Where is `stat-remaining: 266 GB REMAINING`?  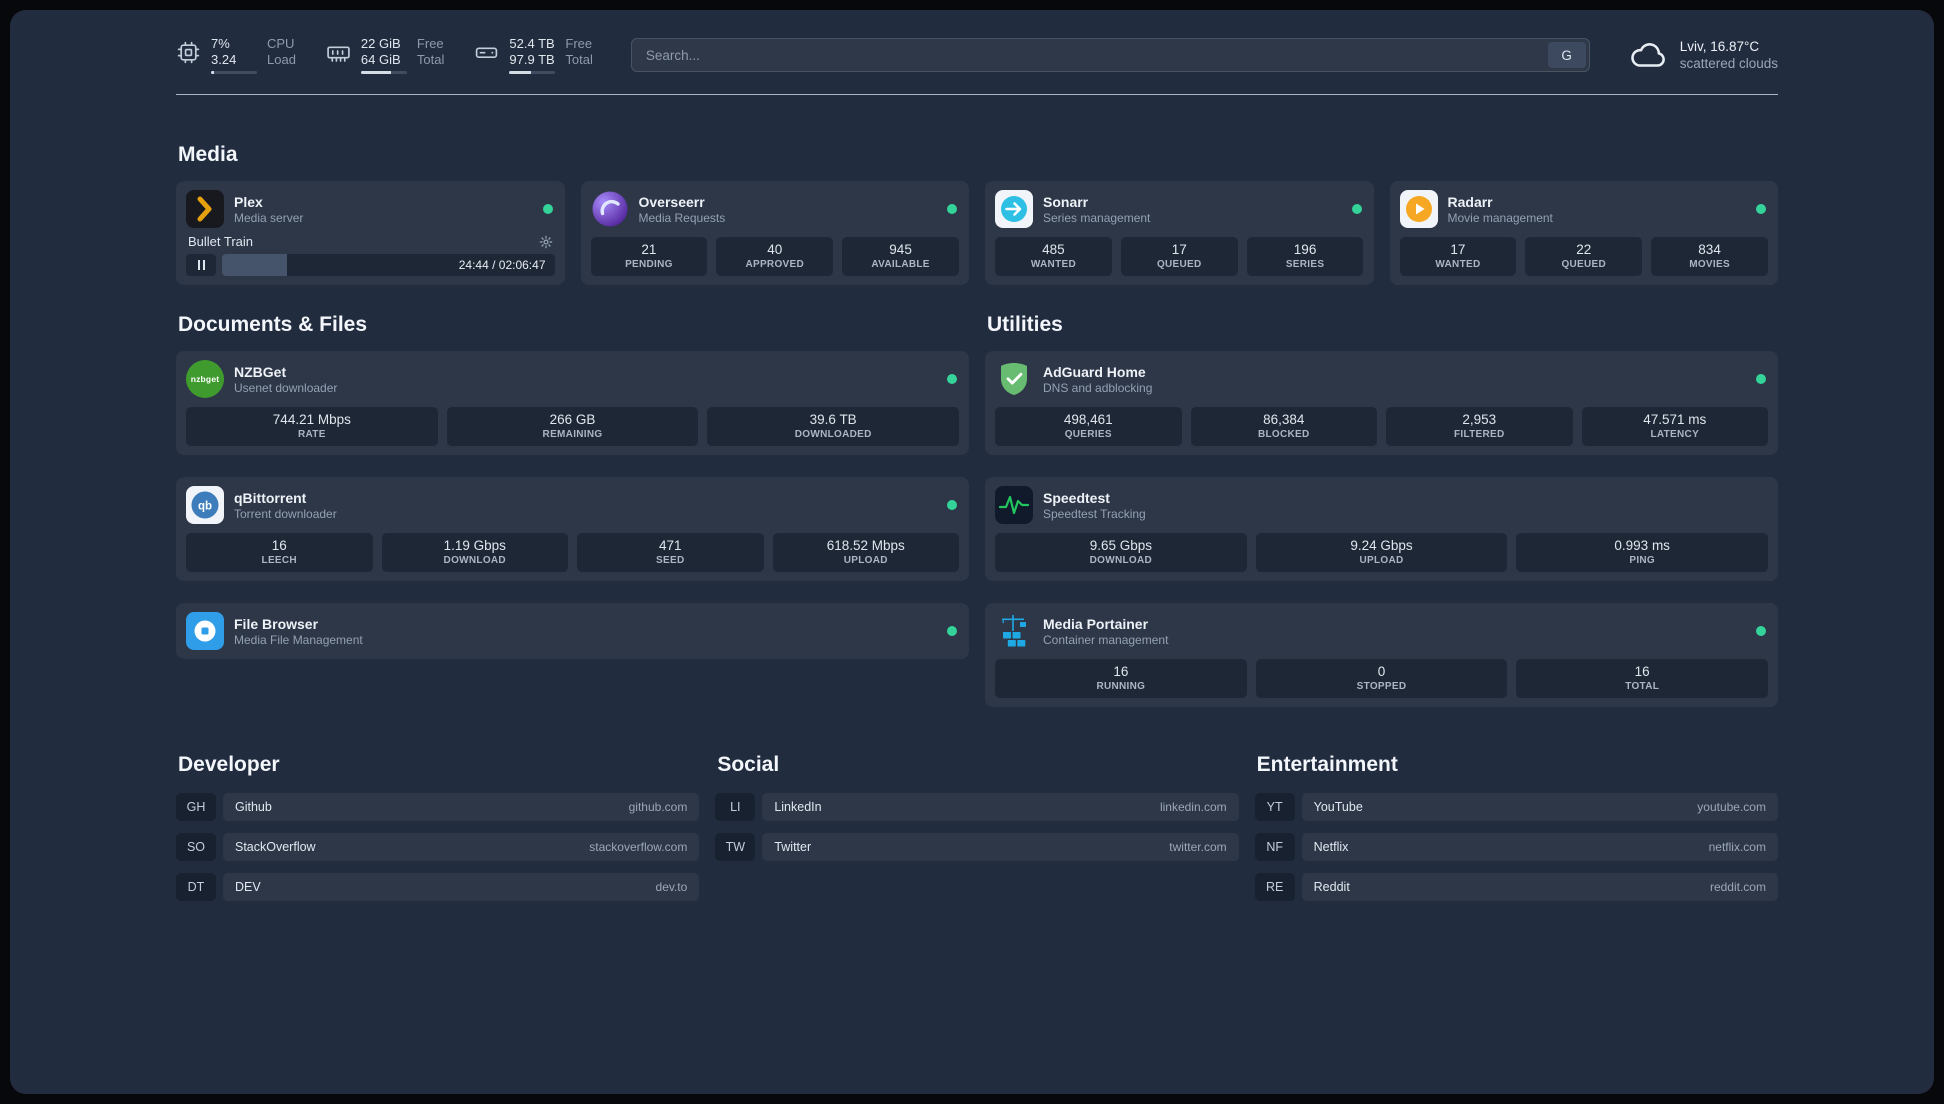 stat-remaining: 266 GB REMAINING is located at coordinates (572, 426).